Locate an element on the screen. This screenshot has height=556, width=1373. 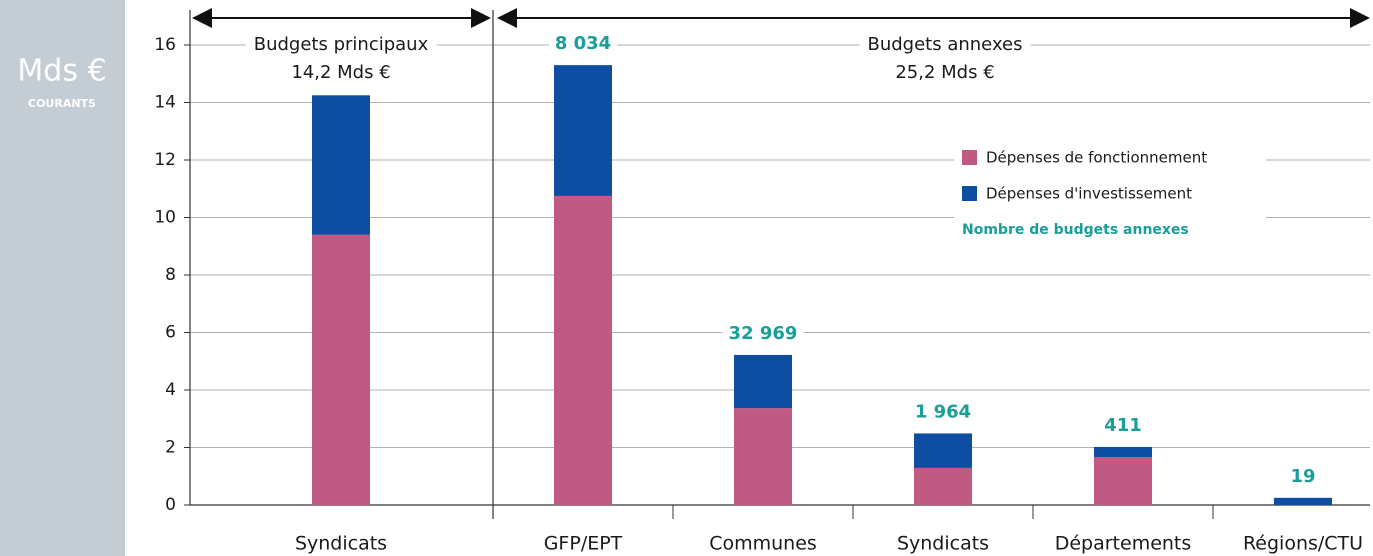
count-label: 411 is located at coordinates (1123, 425).